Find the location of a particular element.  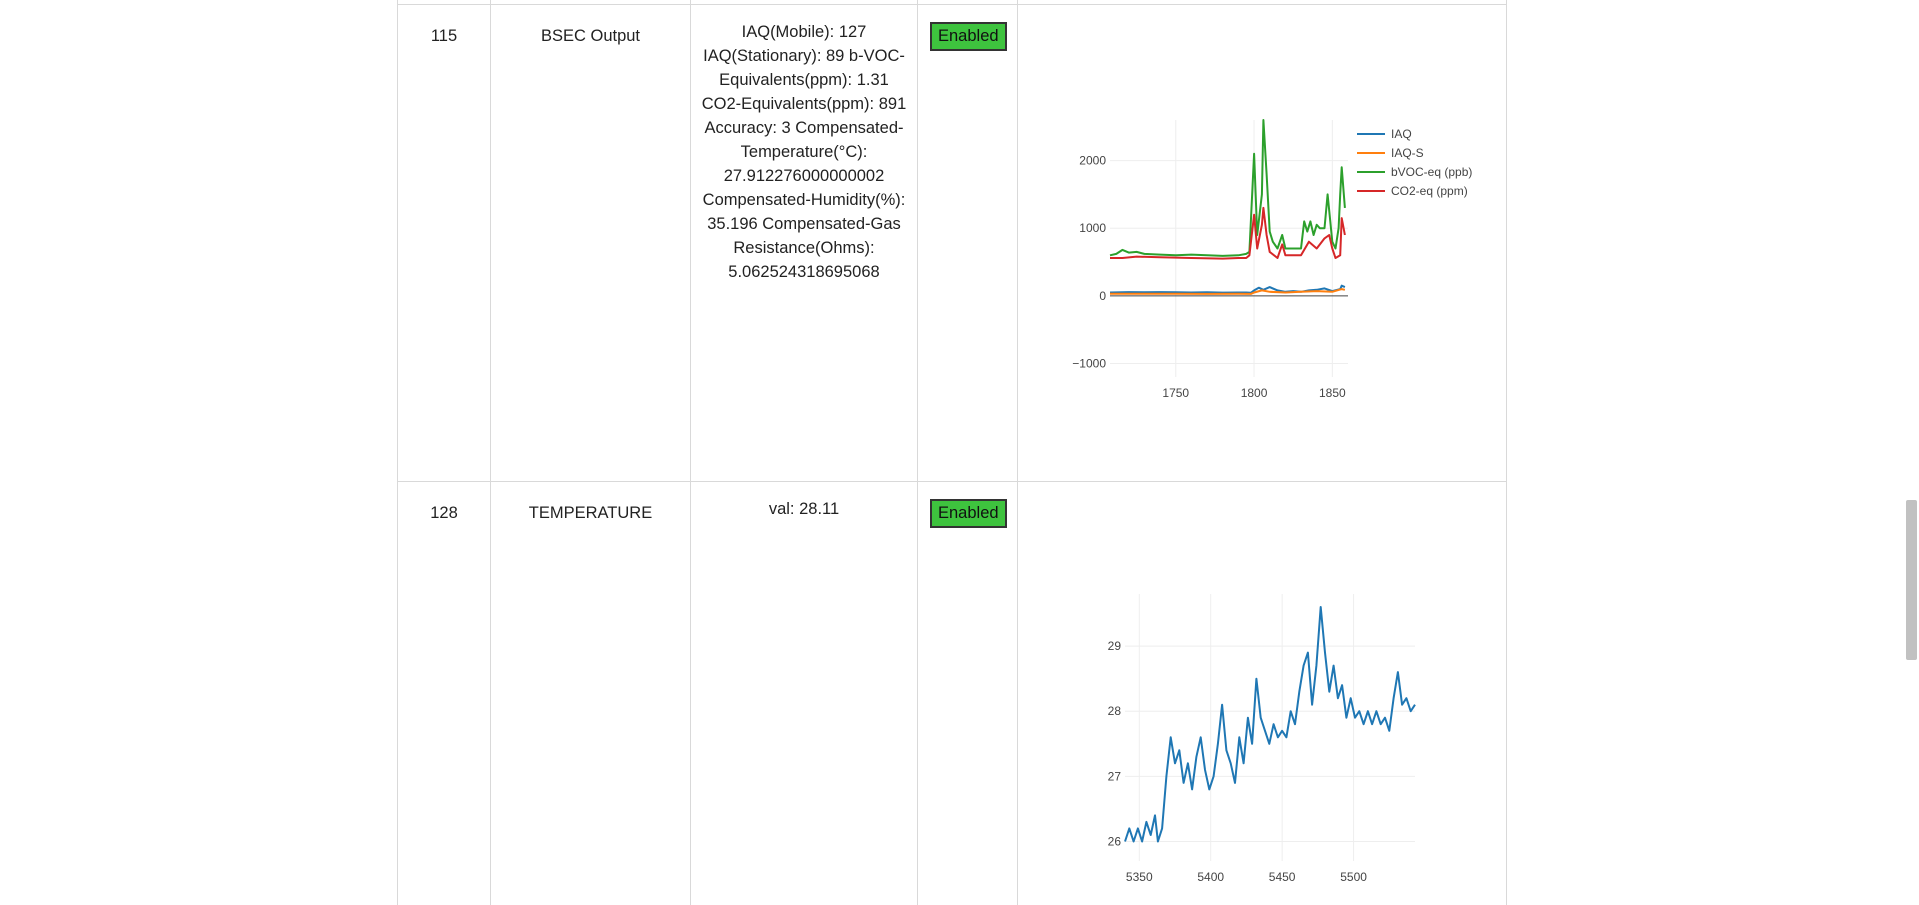

sensor-id: 128 is located at coordinates (444, 513).